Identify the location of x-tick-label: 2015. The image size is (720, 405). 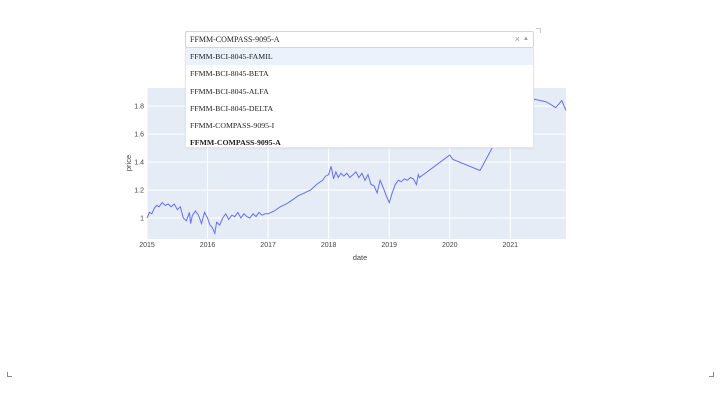
(147, 245).